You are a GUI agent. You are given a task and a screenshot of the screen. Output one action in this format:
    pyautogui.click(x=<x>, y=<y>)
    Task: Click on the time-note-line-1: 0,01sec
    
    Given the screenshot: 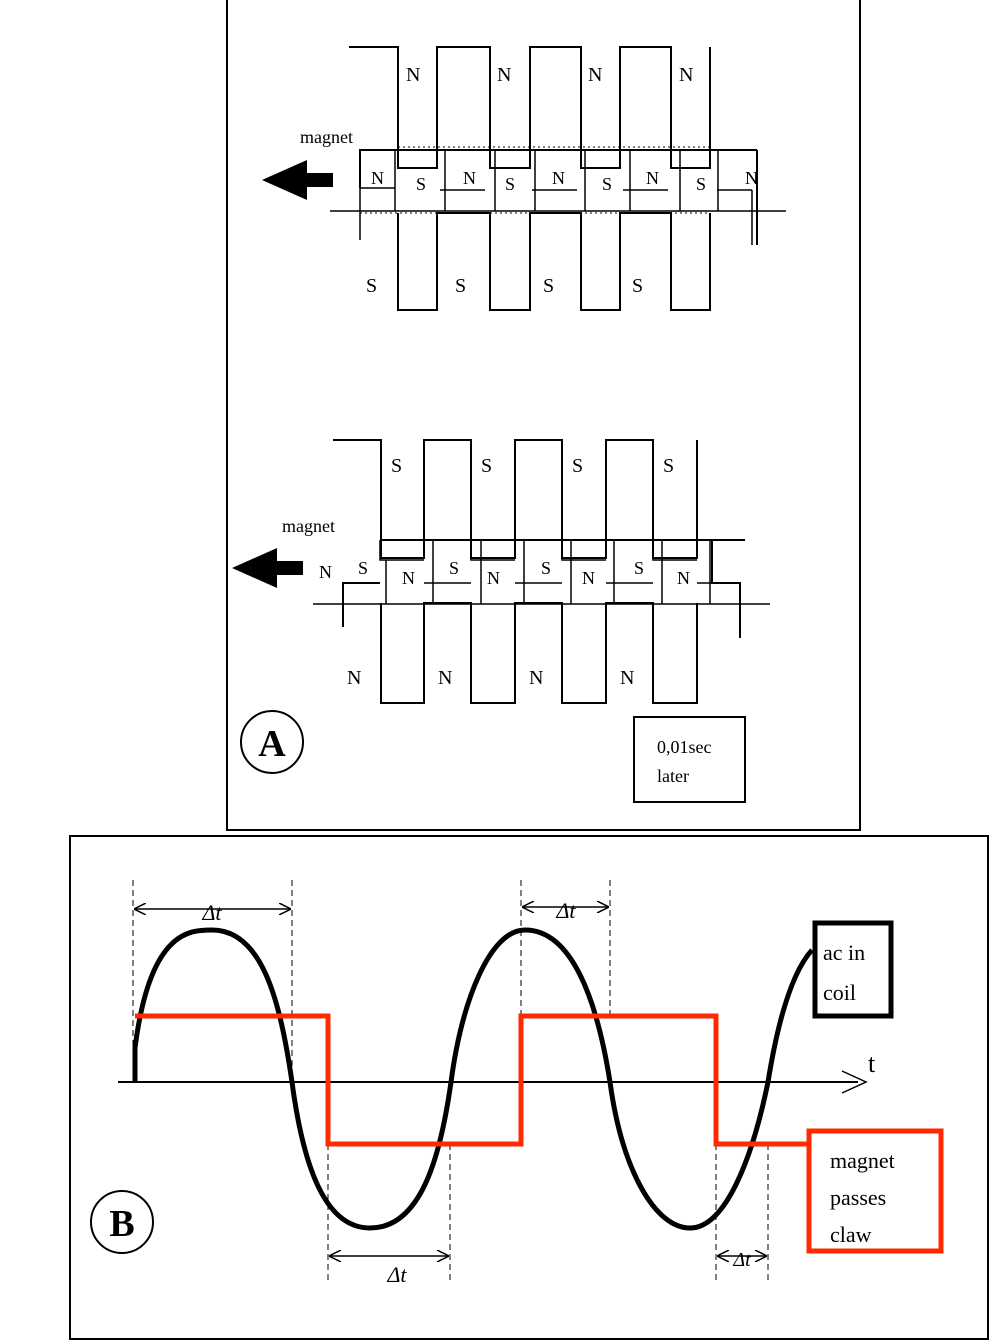 What is the action you would take?
    pyautogui.click(x=684, y=747)
    